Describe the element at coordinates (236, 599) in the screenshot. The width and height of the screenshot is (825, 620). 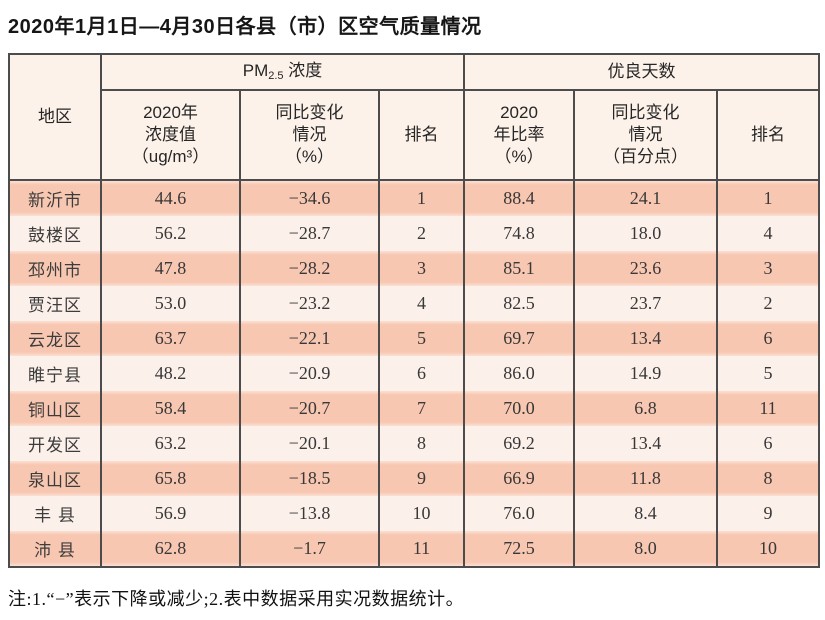
I see `footnote: 注:1.“−”表示下降或减少;2.表中数据采用实况数据统计。` at that location.